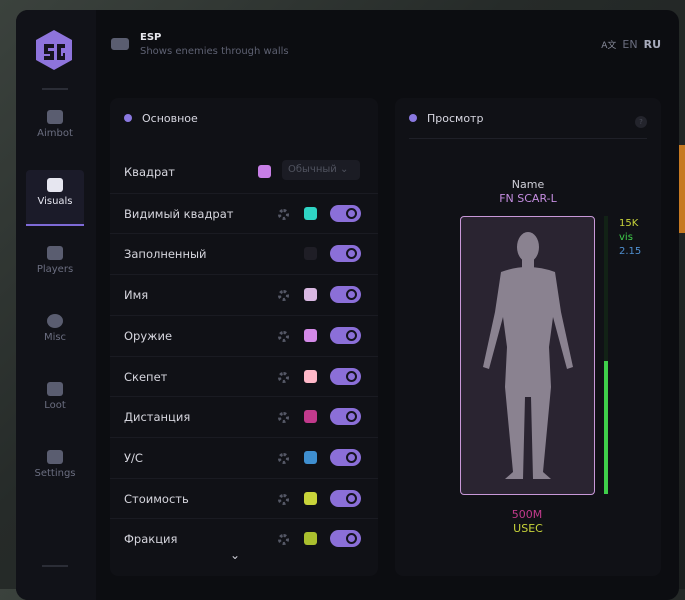 This screenshot has width=685, height=600. I want to click on player-model, so click(528, 355).